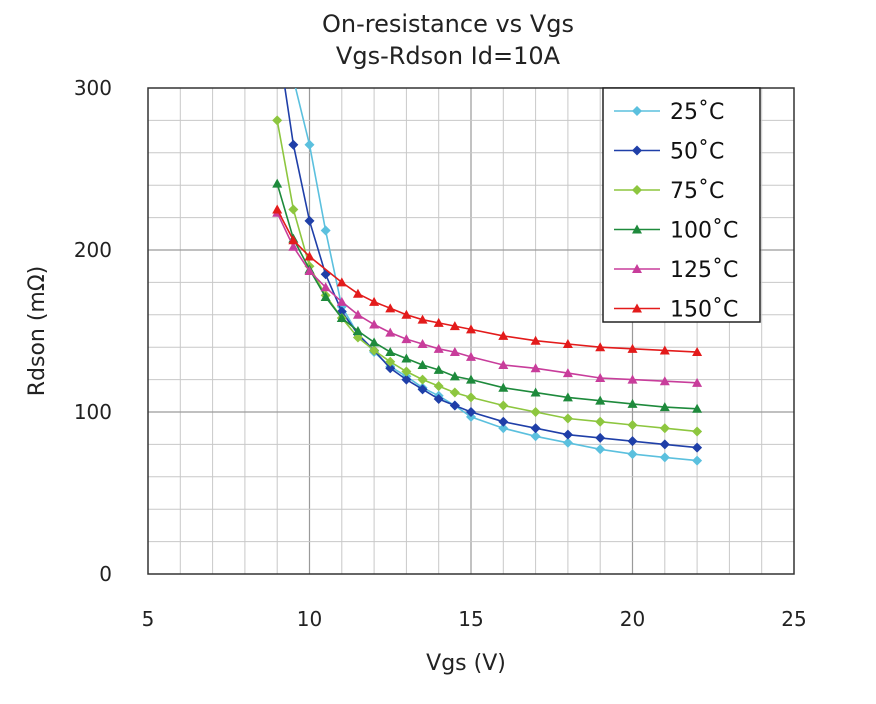 This screenshot has width=876, height=704. Describe the element at coordinates (669, 112) in the screenshot. I see `legend-entry: 25˚C` at that location.